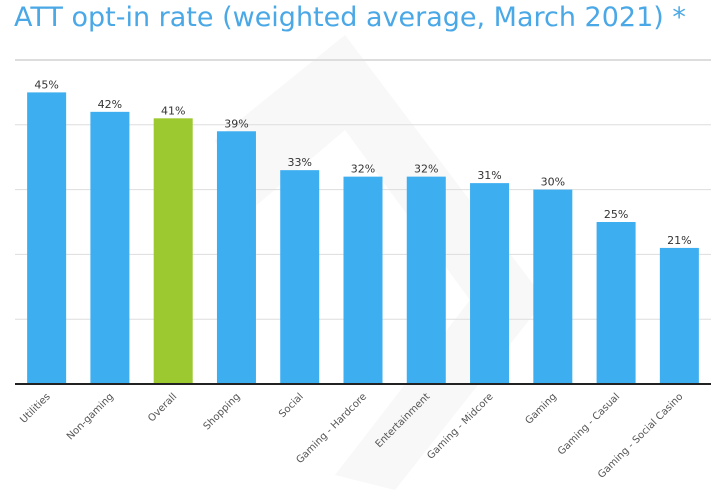  I want to click on bar-value-label: 45%, so click(46, 84).